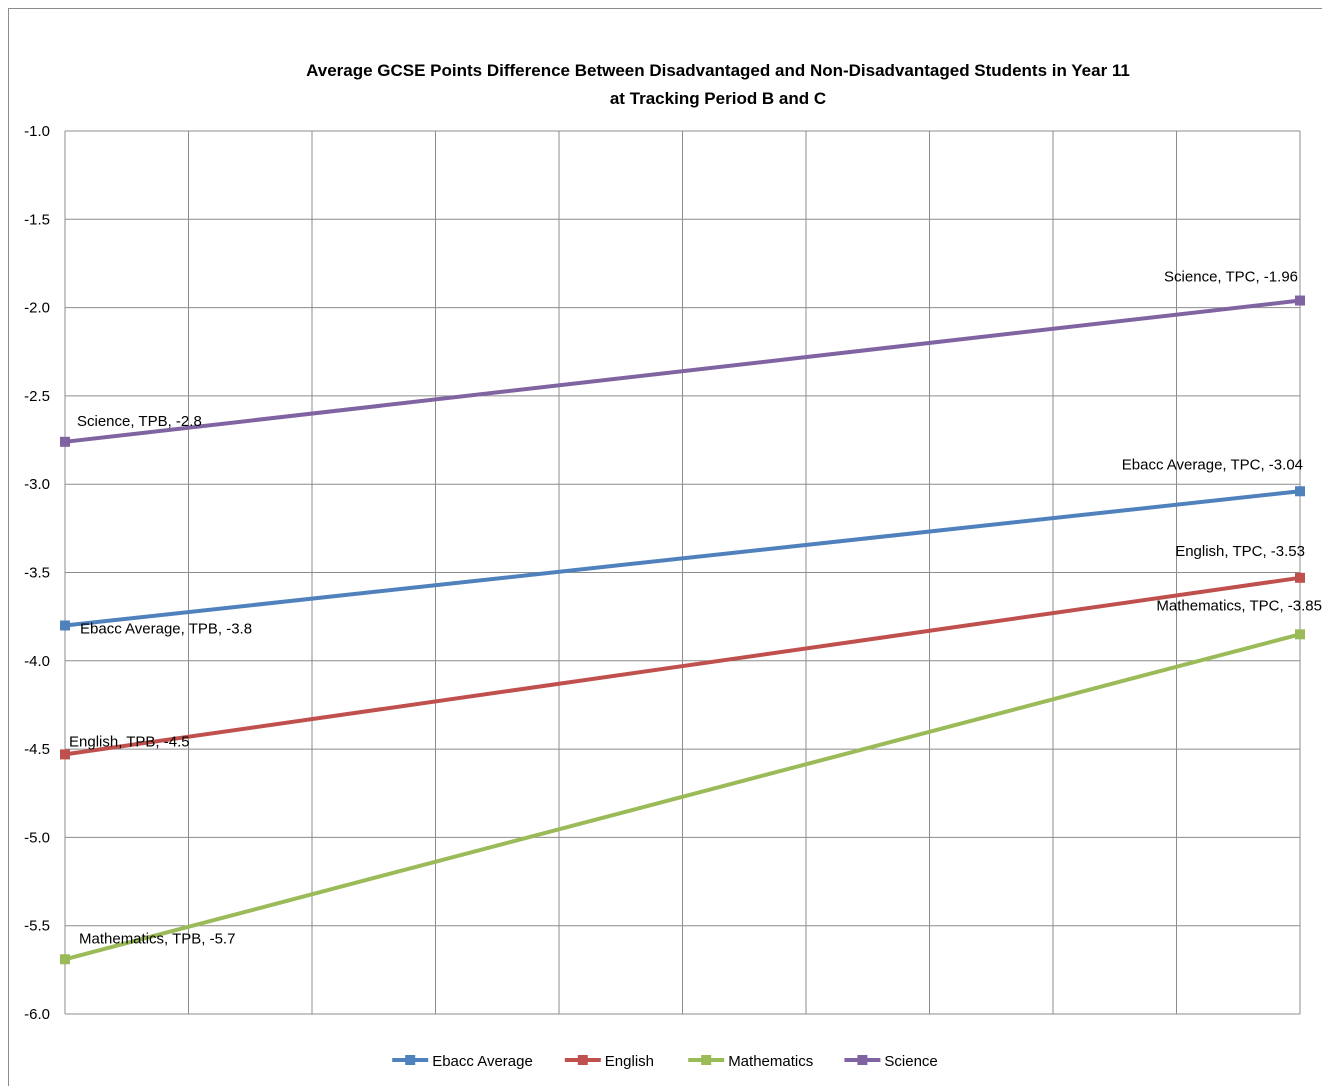 The image size is (1322, 1086). Describe the element at coordinates (37, 484) in the screenshot. I see `y-tick-label: -3.0` at that location.